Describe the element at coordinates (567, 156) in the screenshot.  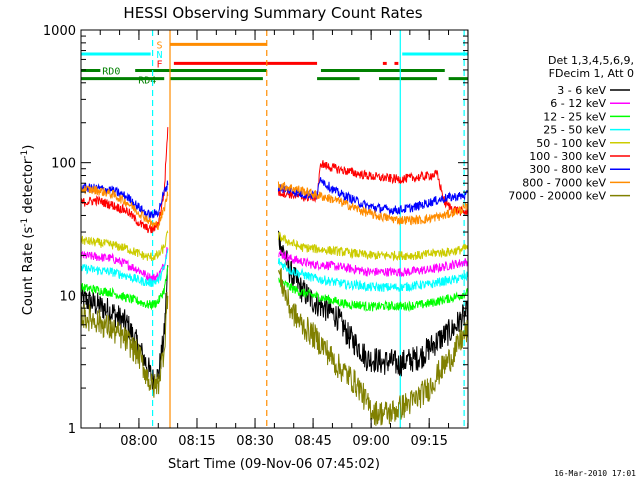
I see `legend-entry-label: 100 - 300 keV` at that location.